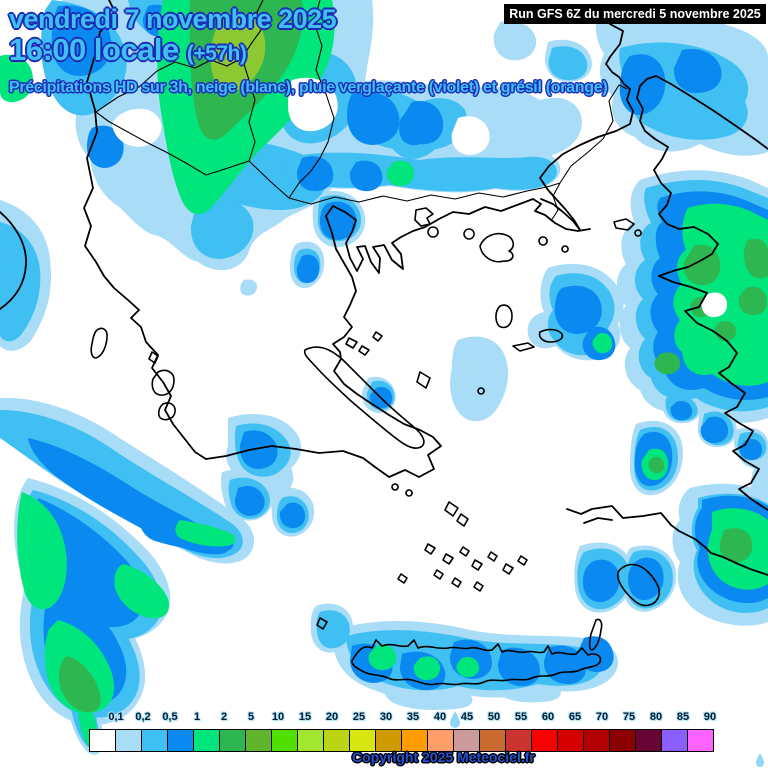 The width and height of the screenshot is (768, 768). What do you see at coordinates (635, 14) in the screenshot?
I see `run-info-box: Run GFS 6Z du mercredi 5 novembre 2025` at bounding box center [635, 14].